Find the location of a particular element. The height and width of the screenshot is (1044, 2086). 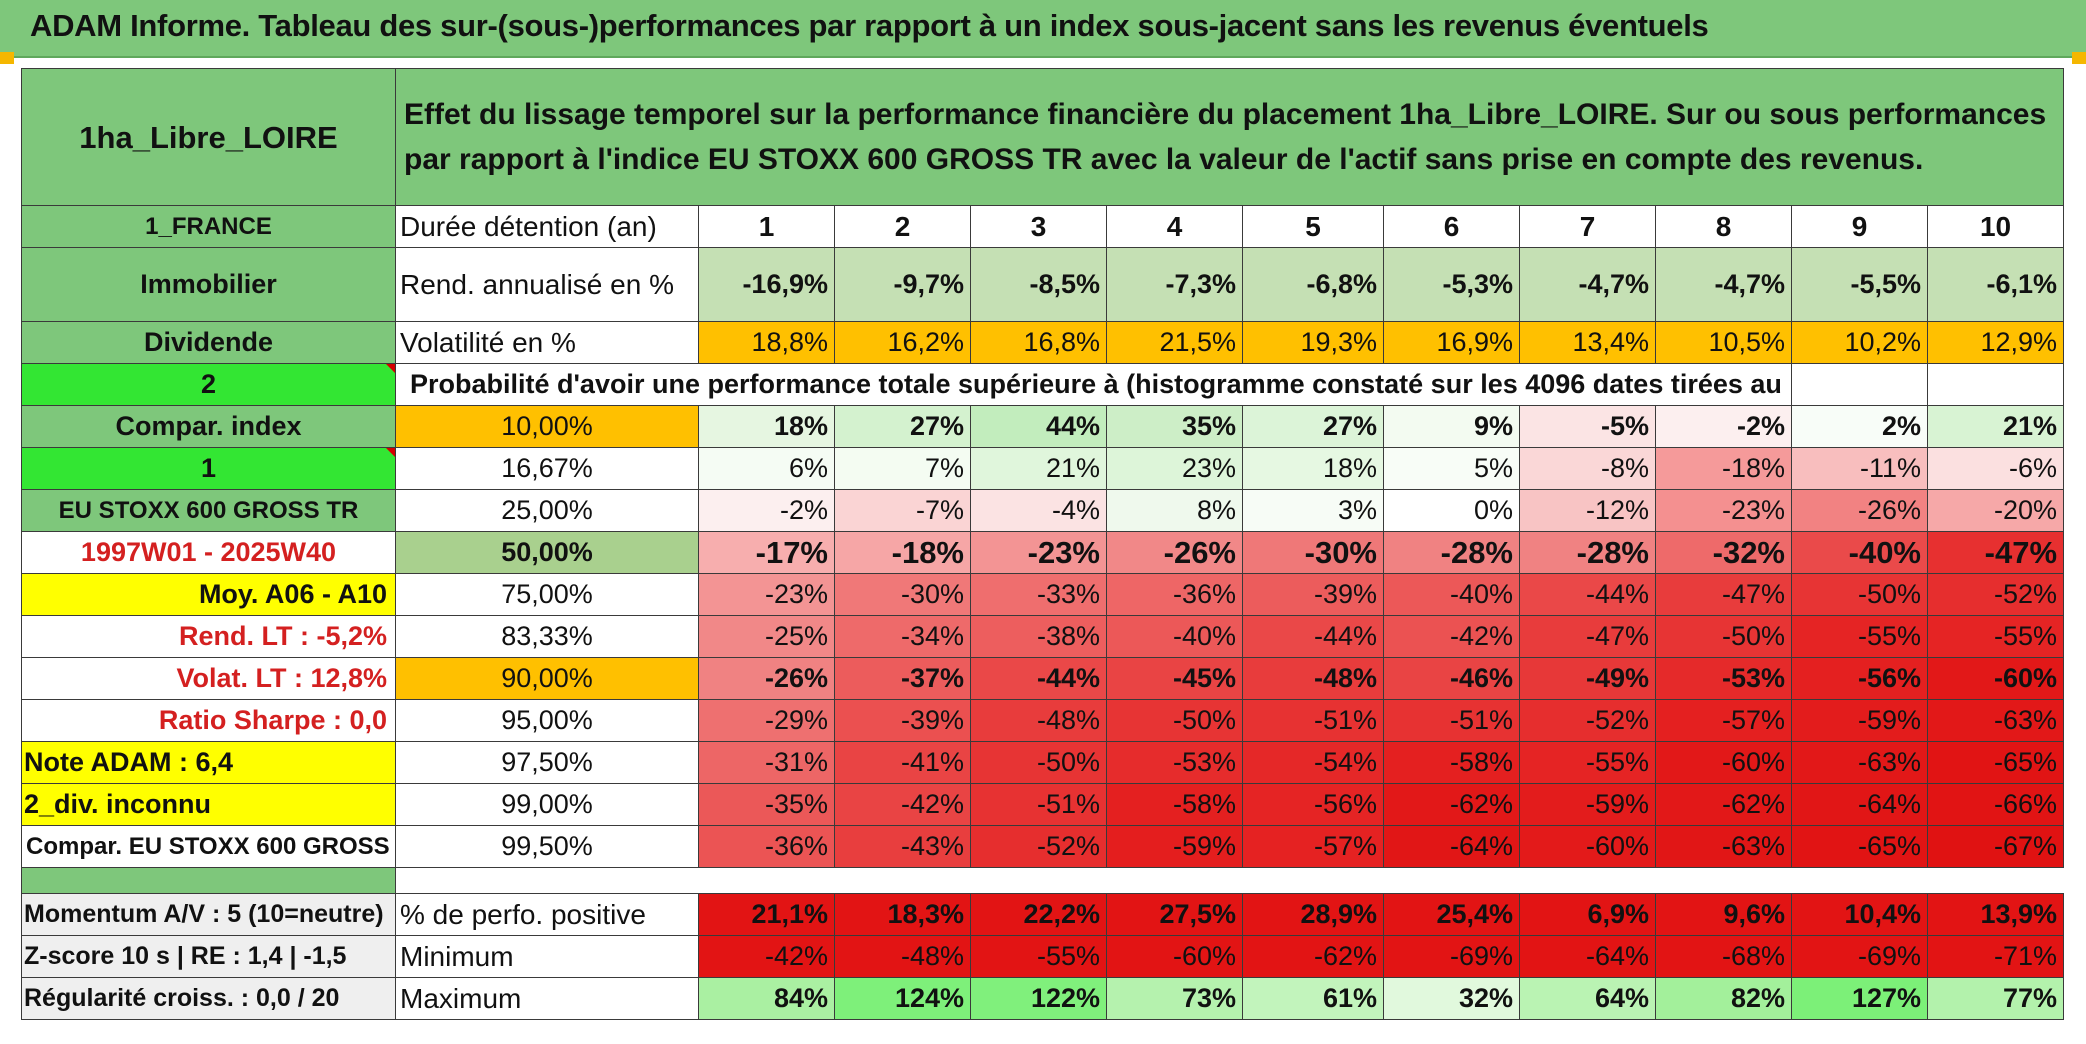

quantile-cell: 44% is located at coordinates (1038, 426).